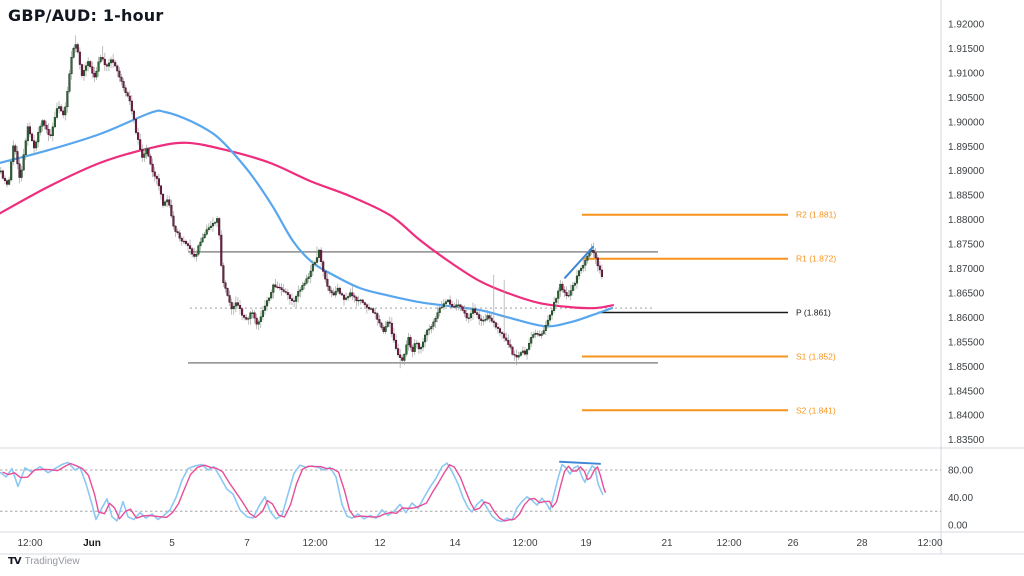 This screenshot has height=576, width=1024. What do you see at coordinates (958, 526) in the screenshot?
I see `oscillator-axis-label: 0.00` at bounding box center [958, 526].